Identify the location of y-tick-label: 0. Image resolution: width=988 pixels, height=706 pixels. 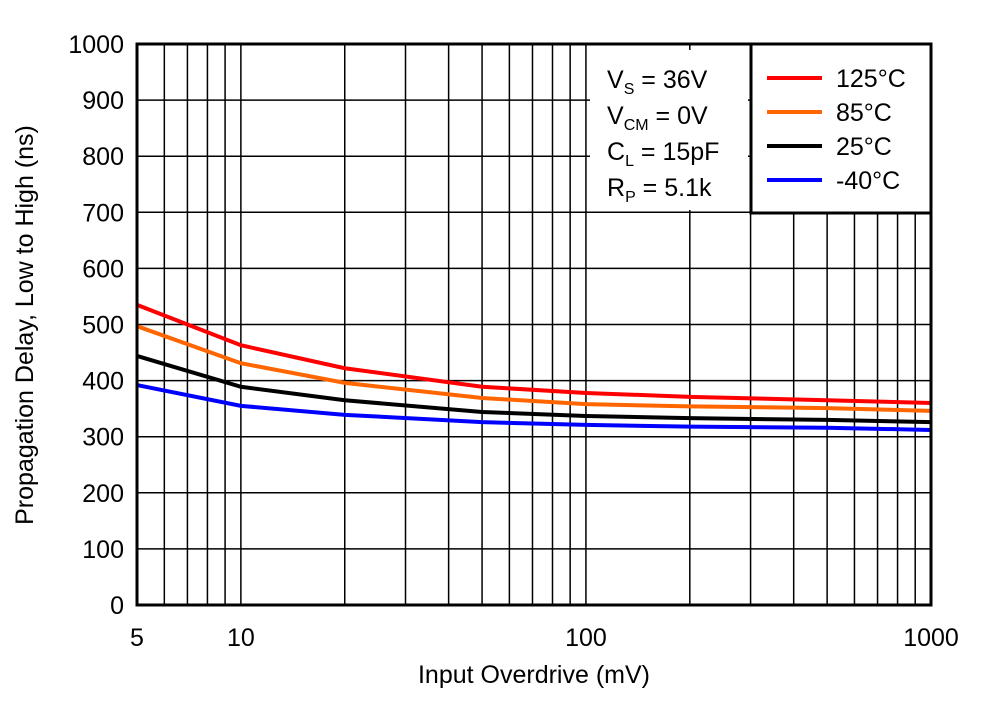
(117, 606).